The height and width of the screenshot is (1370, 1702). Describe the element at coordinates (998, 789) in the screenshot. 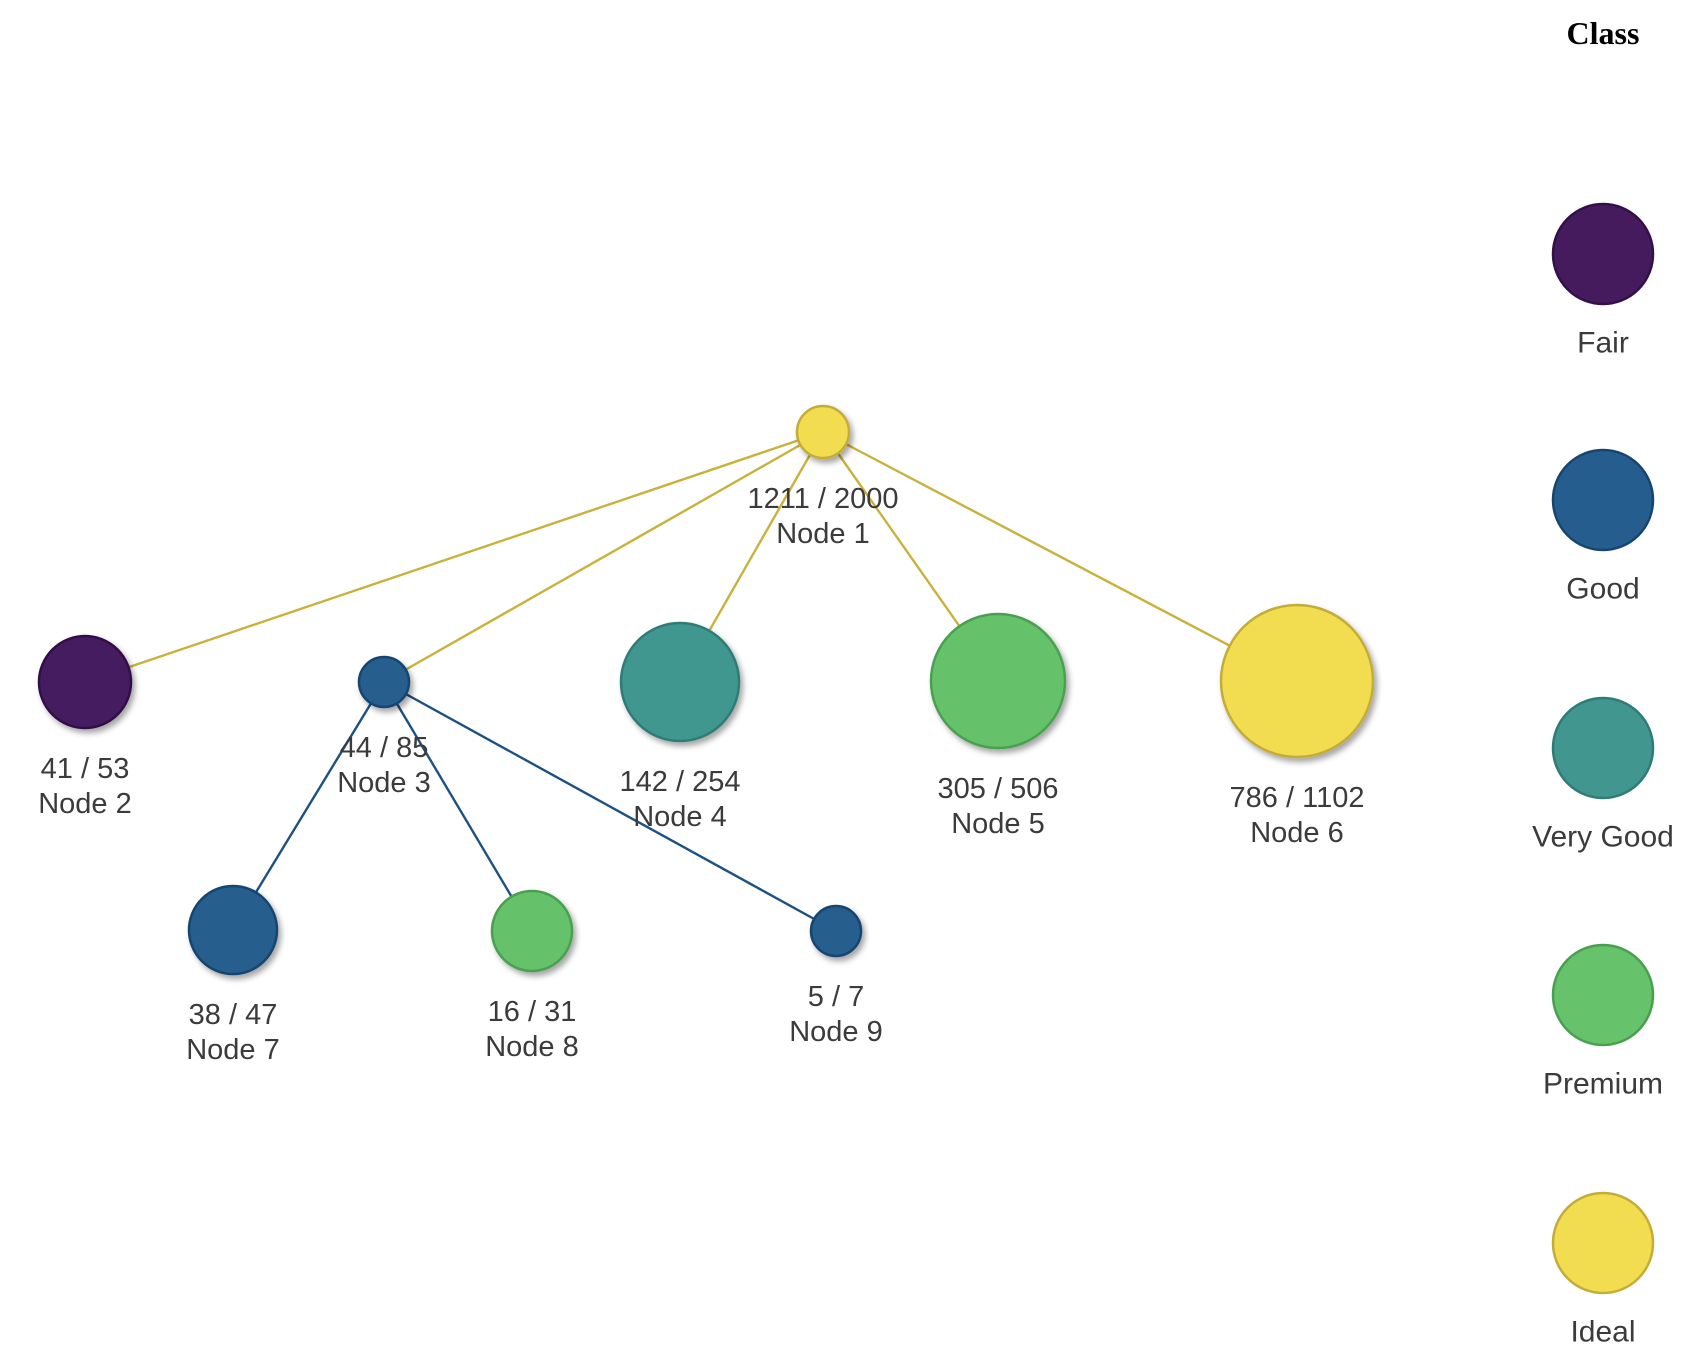

I see `node-counts-label: 305 / 506` at that location.